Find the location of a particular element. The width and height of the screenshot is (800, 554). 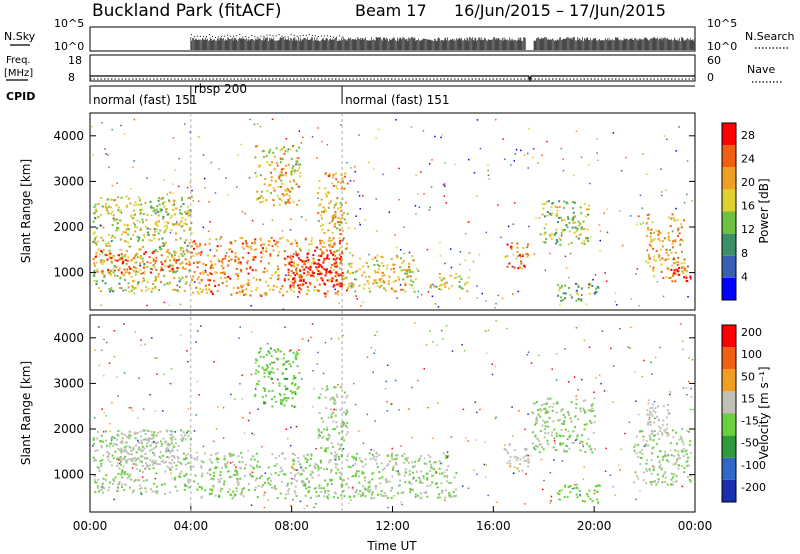

nave-label: Nave is located at coordinates (761, 69).